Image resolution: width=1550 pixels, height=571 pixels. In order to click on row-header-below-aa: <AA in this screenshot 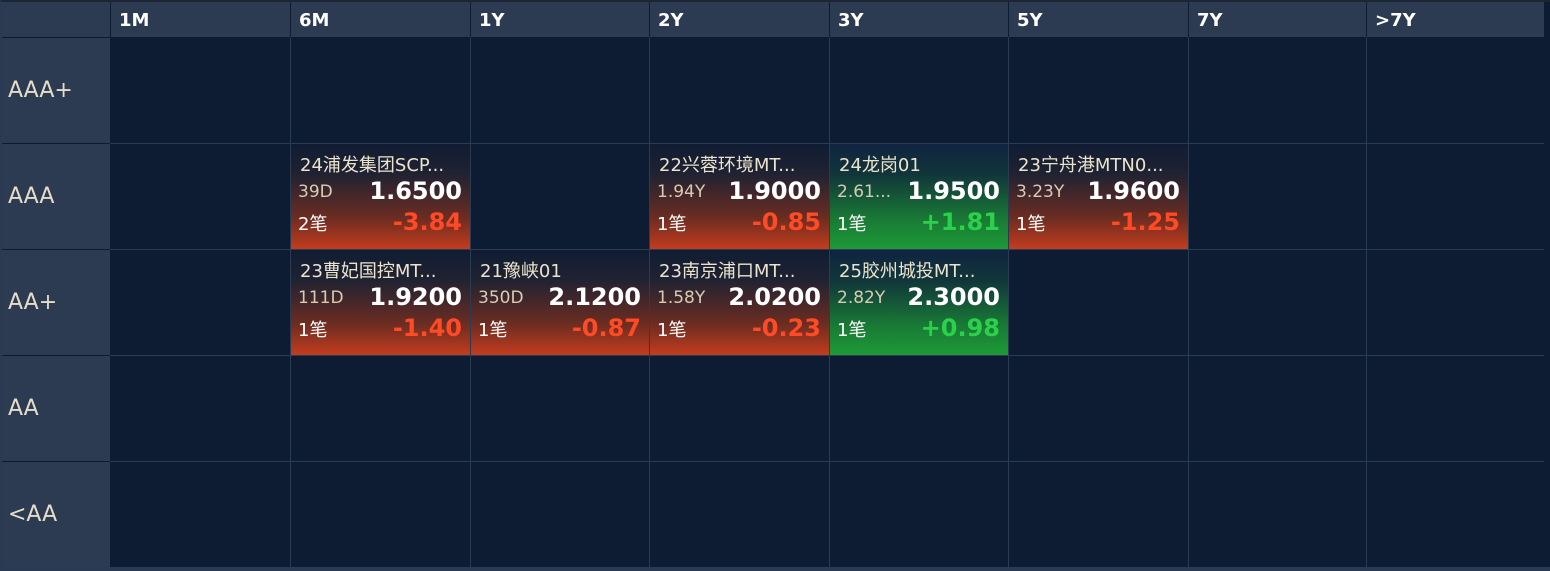, I will do `click(56, 514)`.